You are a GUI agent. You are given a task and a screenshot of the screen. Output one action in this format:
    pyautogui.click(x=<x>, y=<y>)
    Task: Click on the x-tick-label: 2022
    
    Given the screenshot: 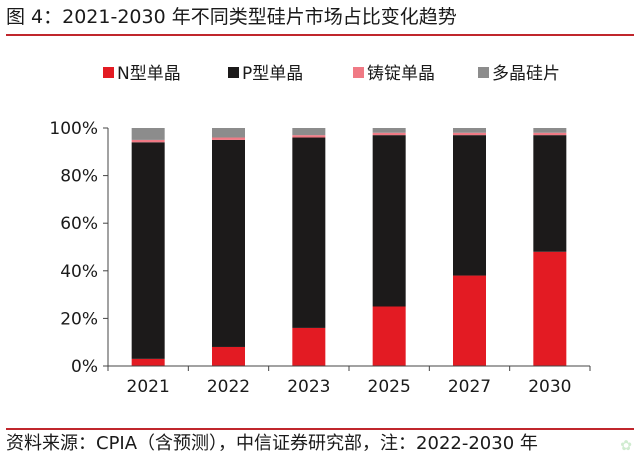 What is the action you would take?
    pyautogui.click(x=228, y=387)
    